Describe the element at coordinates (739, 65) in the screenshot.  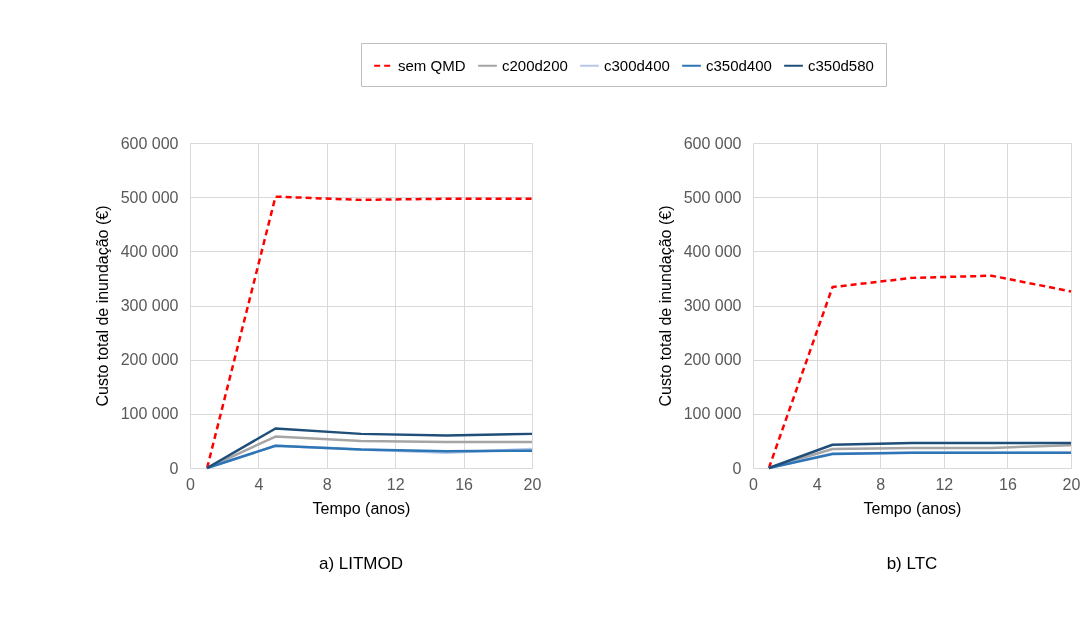
I see `legend-label: c350d400` at that location.